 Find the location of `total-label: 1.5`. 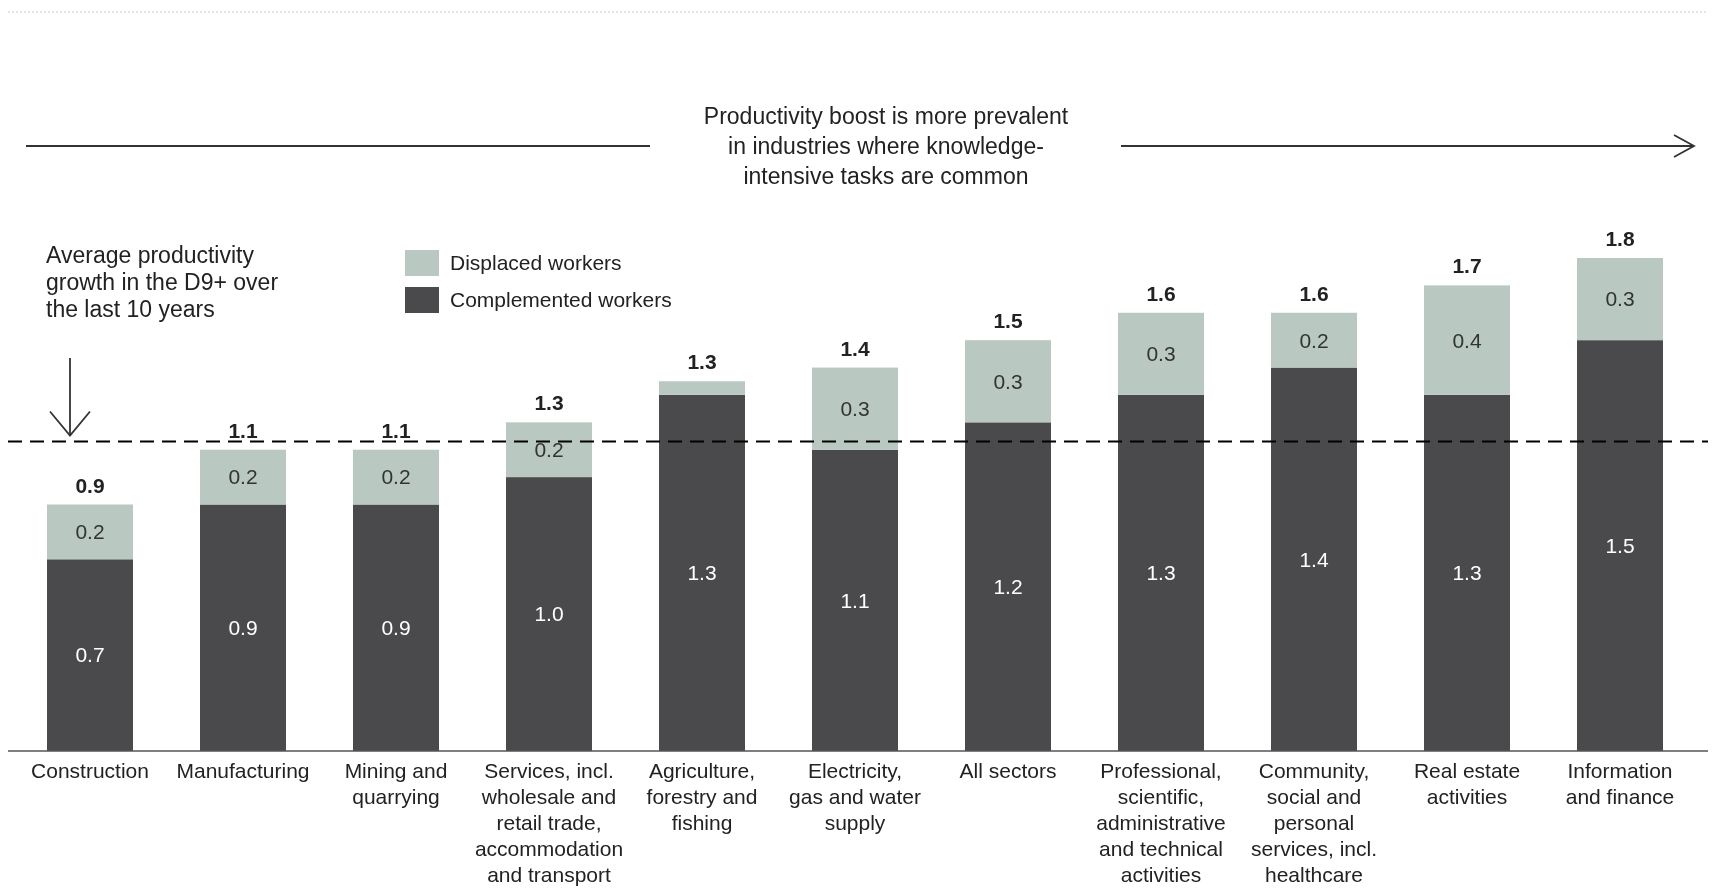

total-label: 1.5 is located at coordinates (1008, 321).